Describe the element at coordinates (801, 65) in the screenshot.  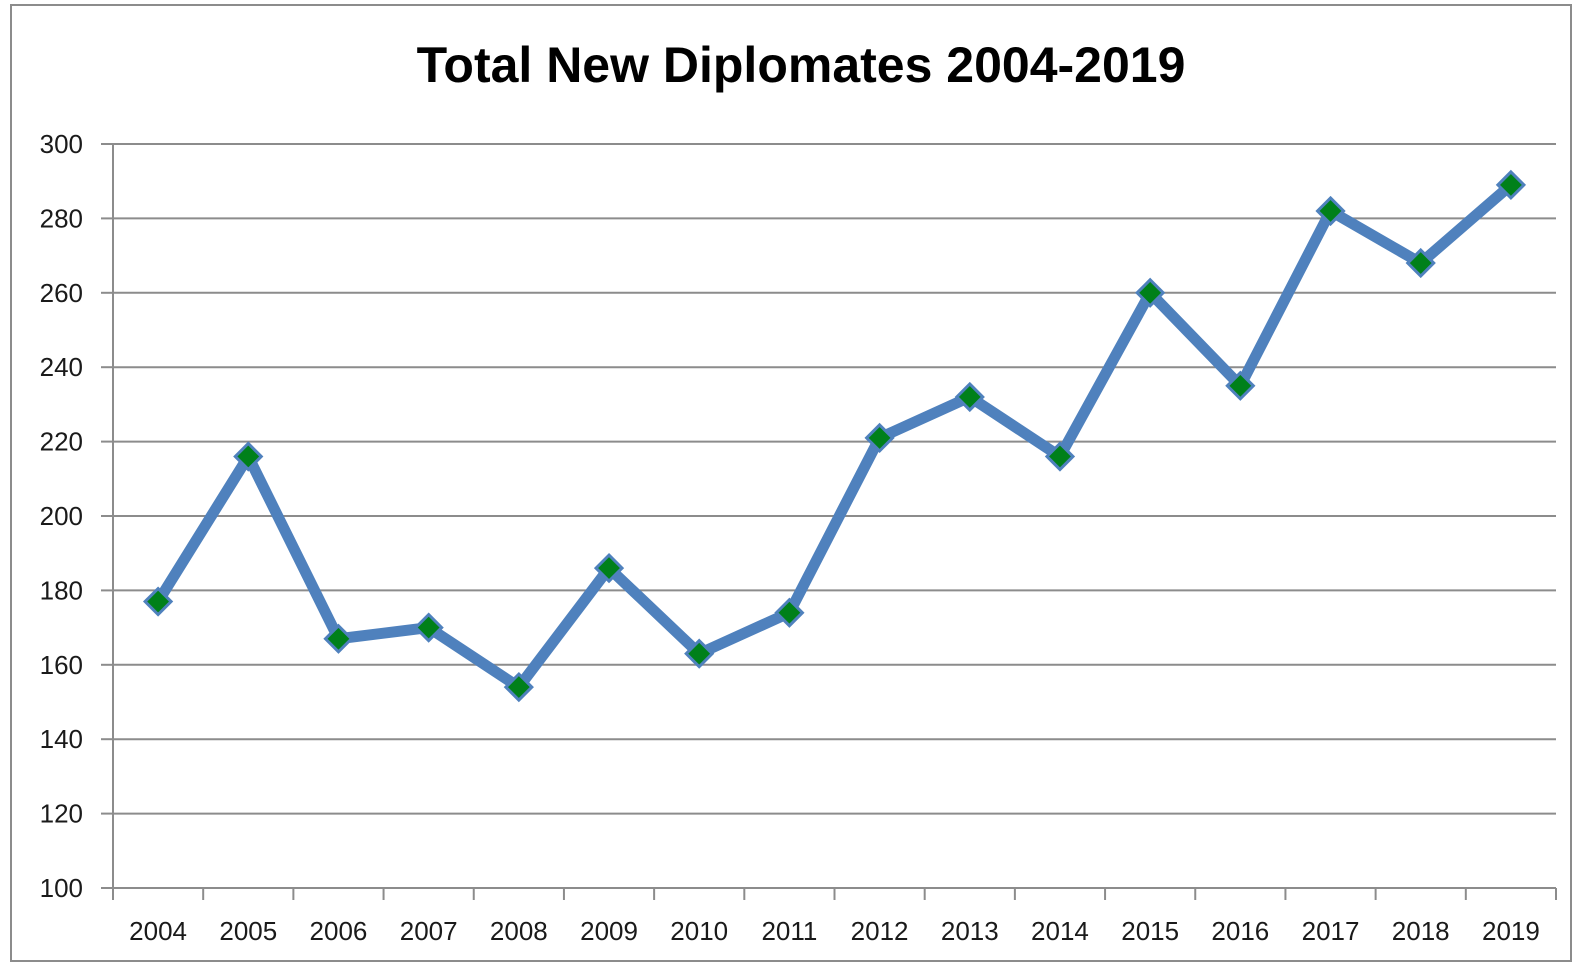
I see `chart-title: Total New Diplomates 2004-2019` at that location.